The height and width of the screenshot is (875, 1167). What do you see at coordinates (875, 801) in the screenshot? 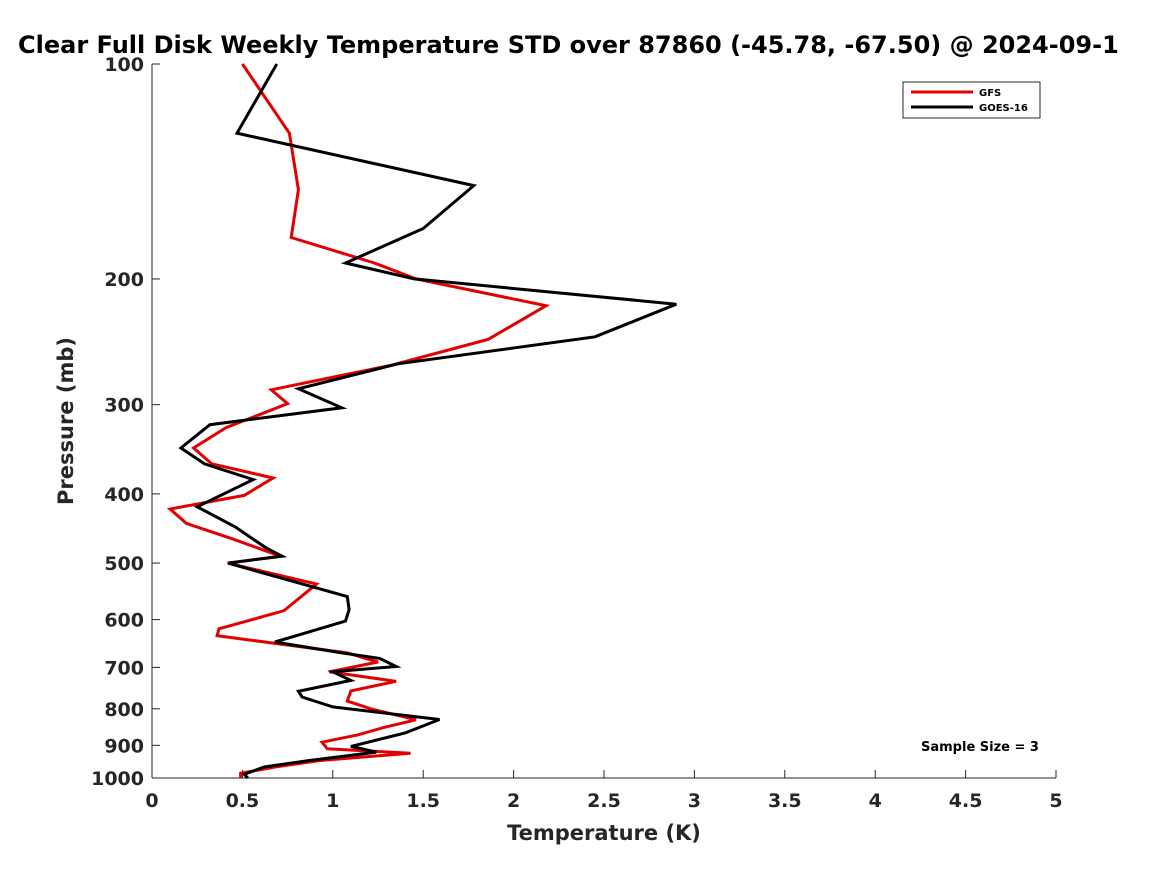
I see `x-tick-label: 4` at bounding box center [875, 801].